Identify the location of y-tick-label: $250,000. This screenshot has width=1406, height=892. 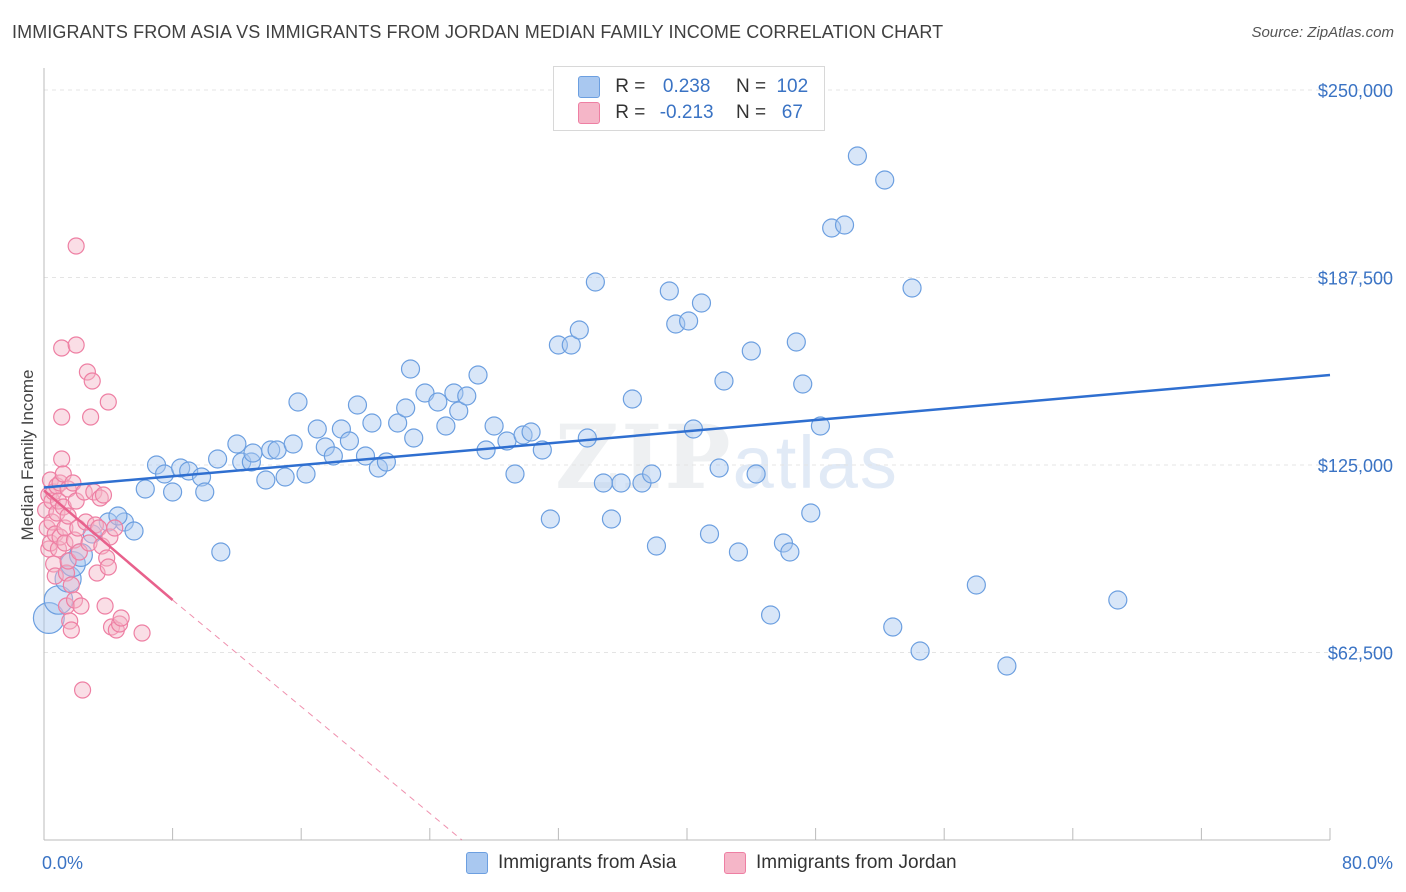
(1355, 91).